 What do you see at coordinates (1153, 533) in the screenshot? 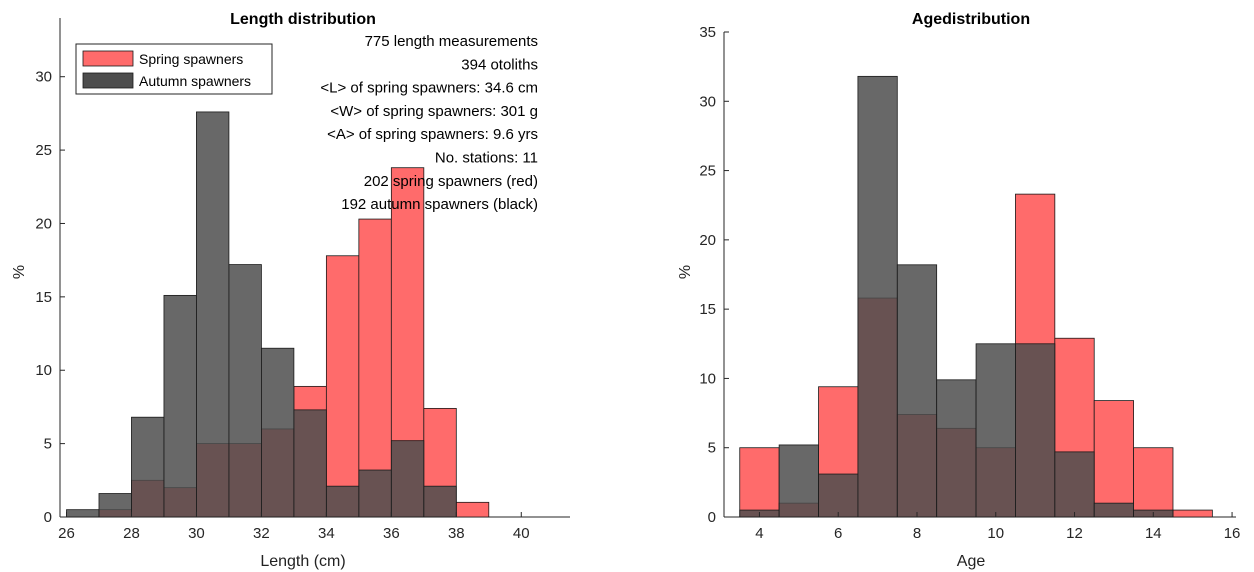
I see `x-tick-label: 14` at bounding box center [1153, 533].